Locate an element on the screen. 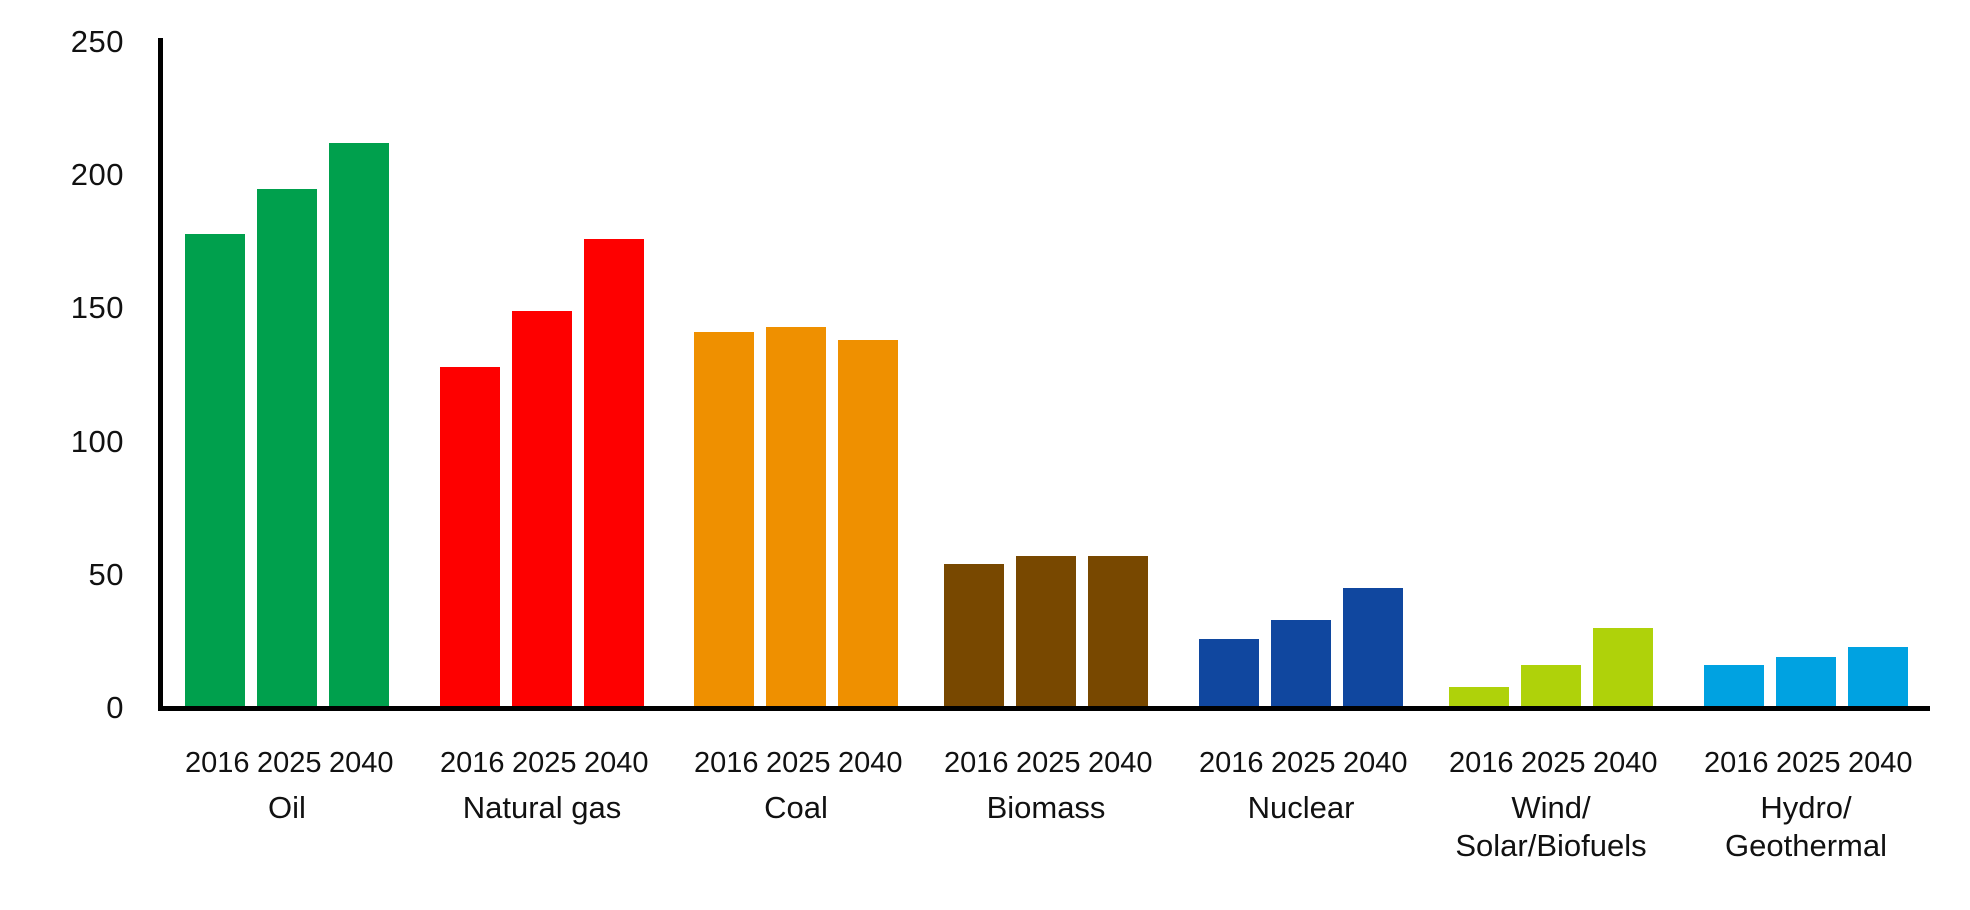  bar-coal-2040 is located at coordinates (868, 524).